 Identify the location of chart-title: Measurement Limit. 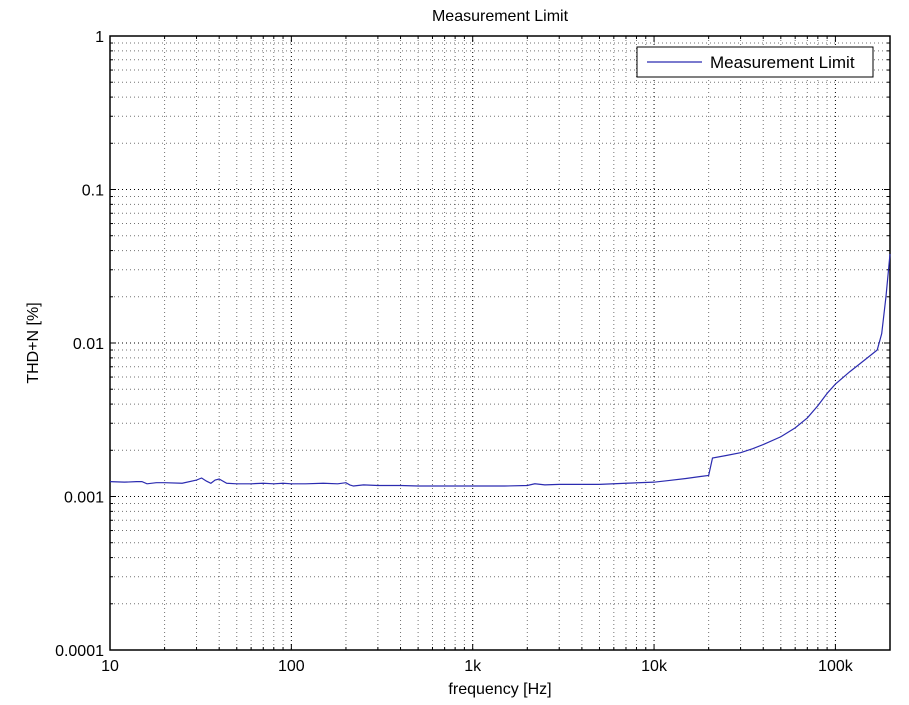
(500, 16).